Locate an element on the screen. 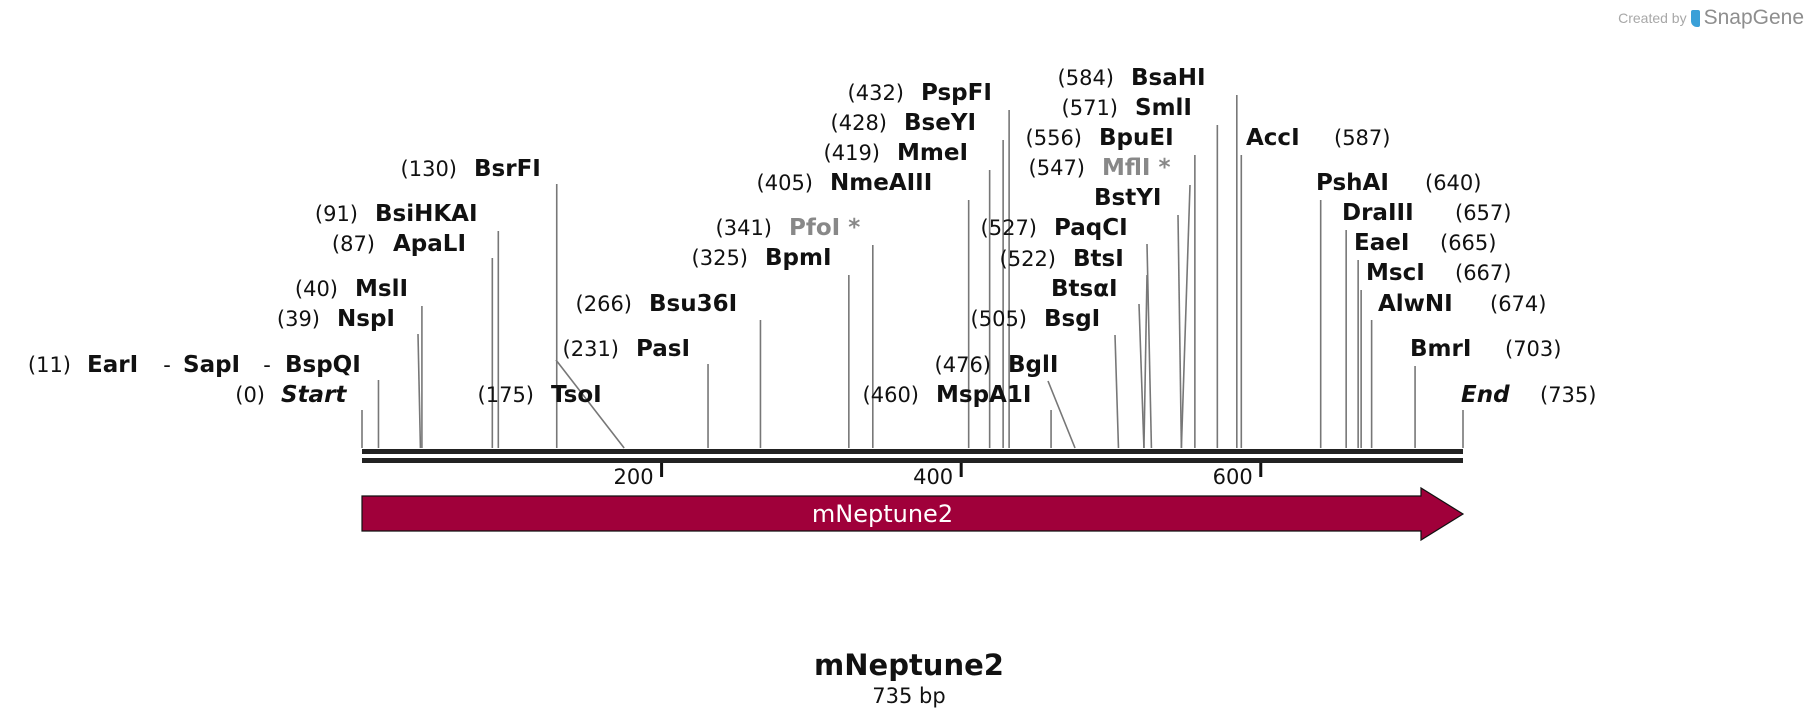 The image size is (1818, 726). ruler: 200 400 600 is located at coordinates (938, 476).